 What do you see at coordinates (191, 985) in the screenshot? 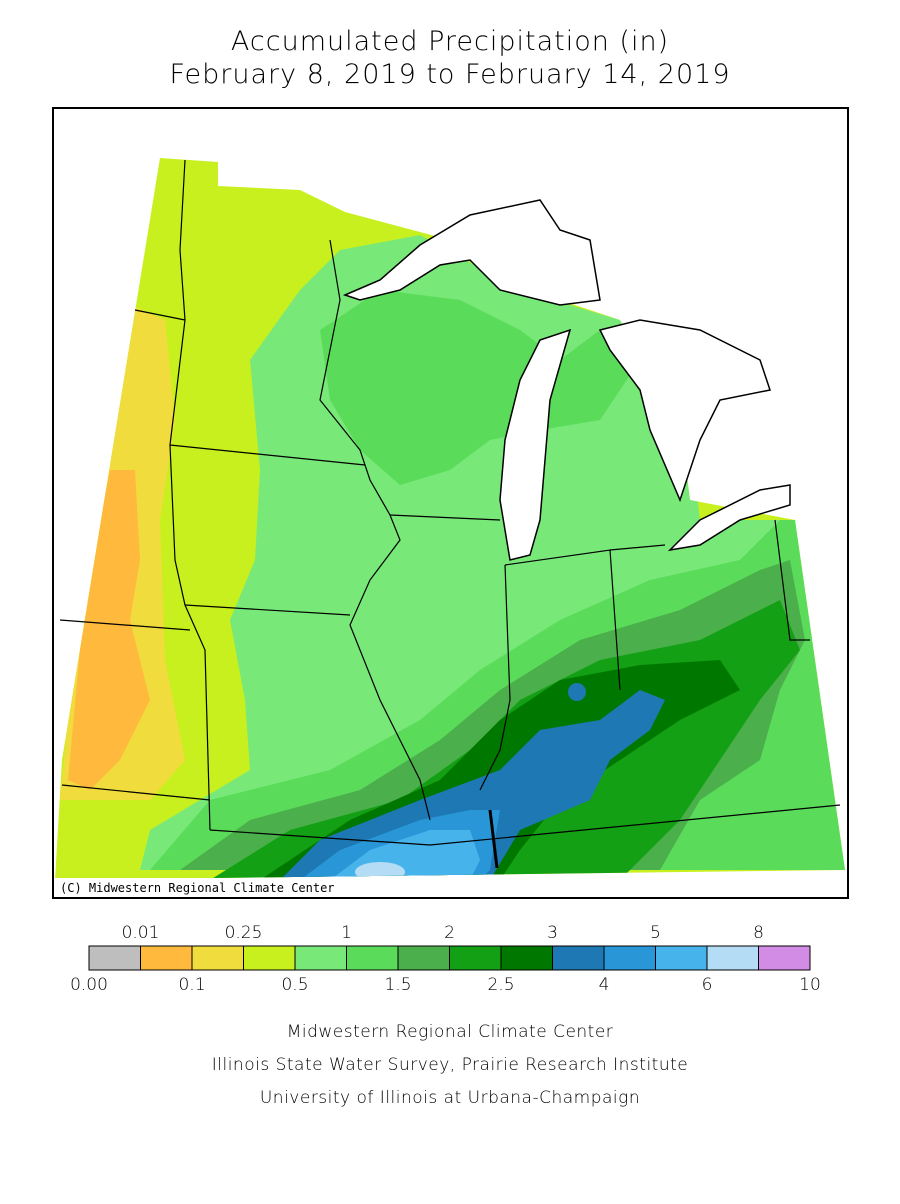
I see `legend-label: 0.1` at bounding box center [191, 985].